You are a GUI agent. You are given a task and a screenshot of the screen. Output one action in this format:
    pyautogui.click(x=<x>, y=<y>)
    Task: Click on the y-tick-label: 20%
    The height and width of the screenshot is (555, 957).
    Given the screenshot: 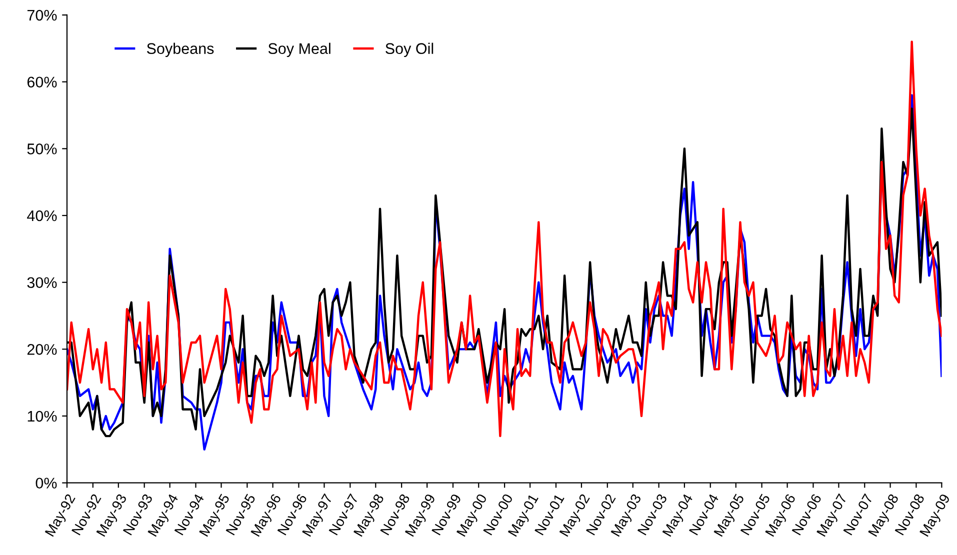 What is the action you would take?
    pyautogui.click(x=42, y=349)
    